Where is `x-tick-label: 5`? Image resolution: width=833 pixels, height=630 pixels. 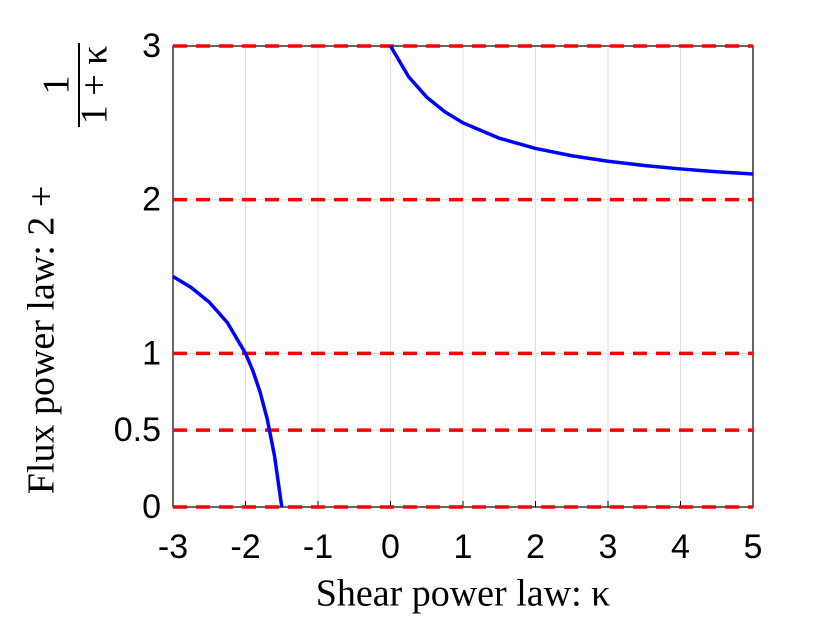 x-tick-label: 5 is located at coordinates (753, 547).